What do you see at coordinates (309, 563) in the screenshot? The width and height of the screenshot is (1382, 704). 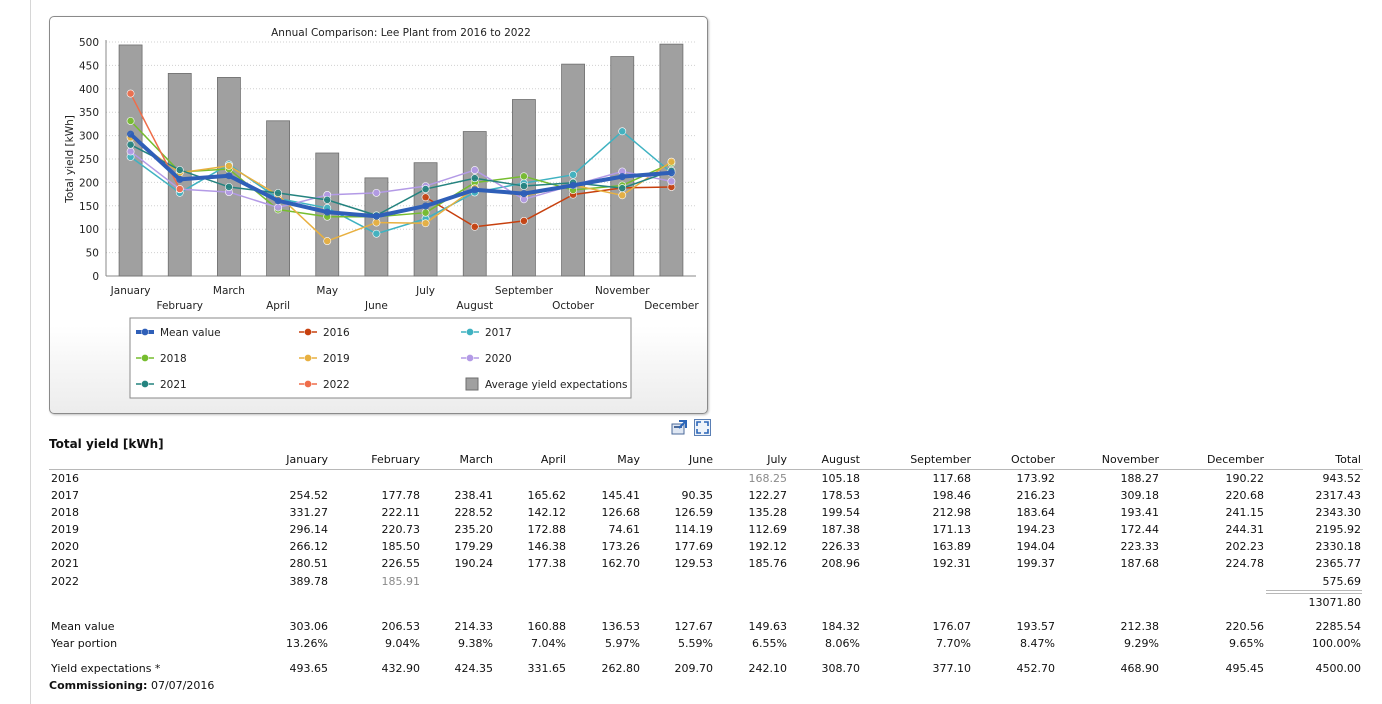 I see `table-cell: 280.51` at bounding box center [309, 563].